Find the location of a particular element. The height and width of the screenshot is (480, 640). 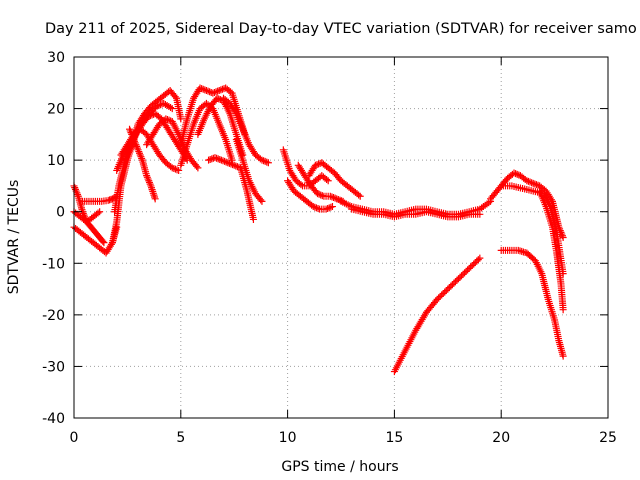

y-tick-label: -30 is located at coordinates (53, 367).